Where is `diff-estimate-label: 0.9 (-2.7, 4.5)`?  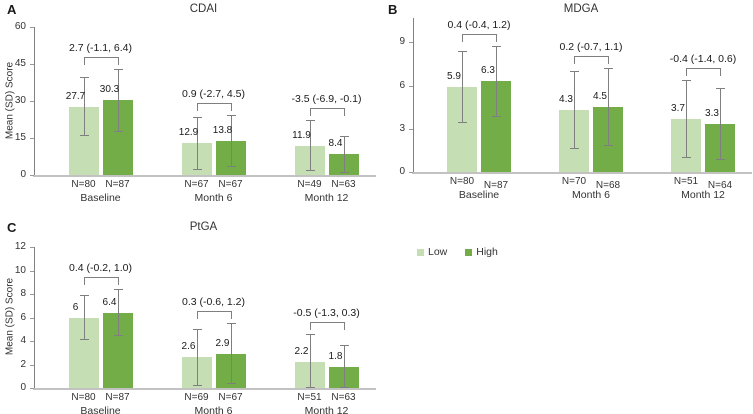
diff-estimate-label: 0.9 (-2.7, 4.5) is located at coordinates (213, 93).